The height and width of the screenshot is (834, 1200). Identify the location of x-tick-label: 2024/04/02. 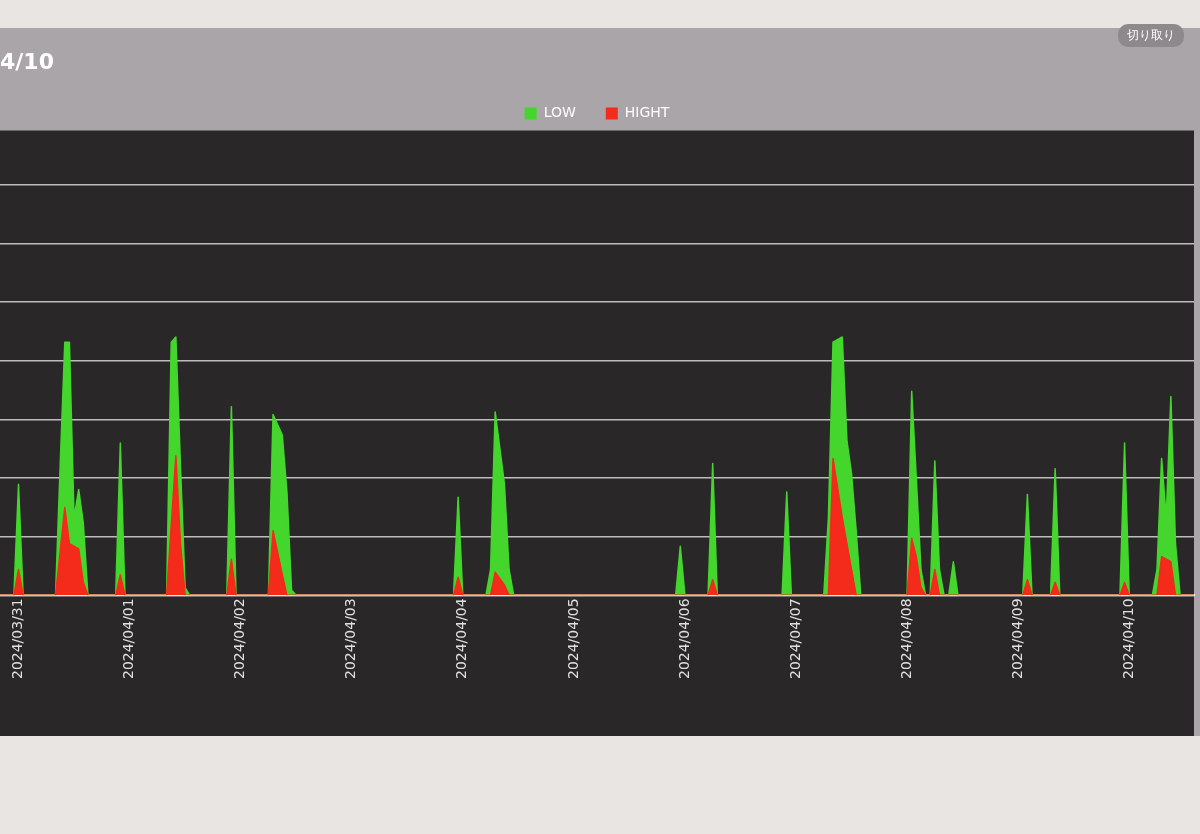
(239, 639).